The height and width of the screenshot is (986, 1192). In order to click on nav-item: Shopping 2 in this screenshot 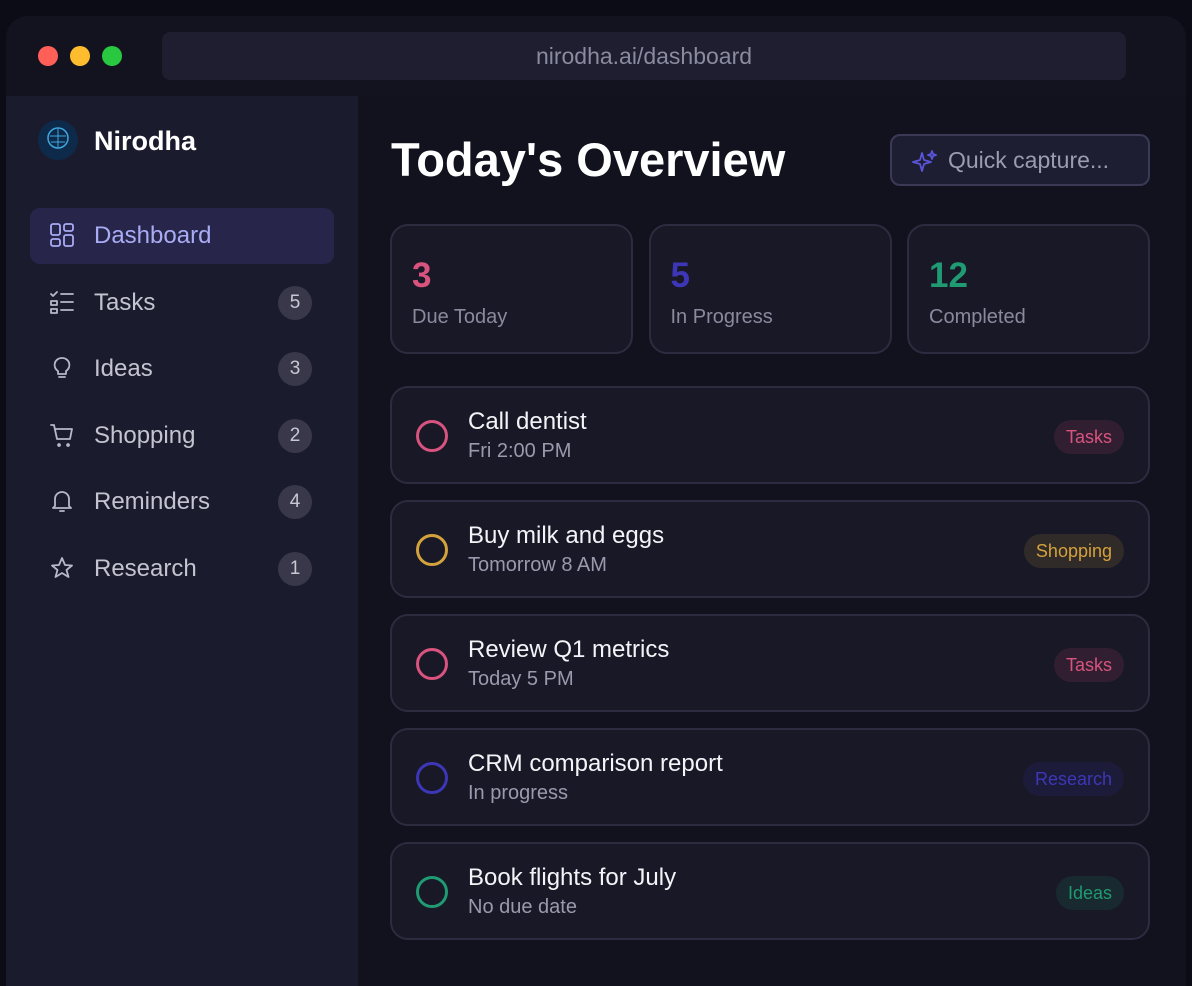, I will do `click(182, 436)`.